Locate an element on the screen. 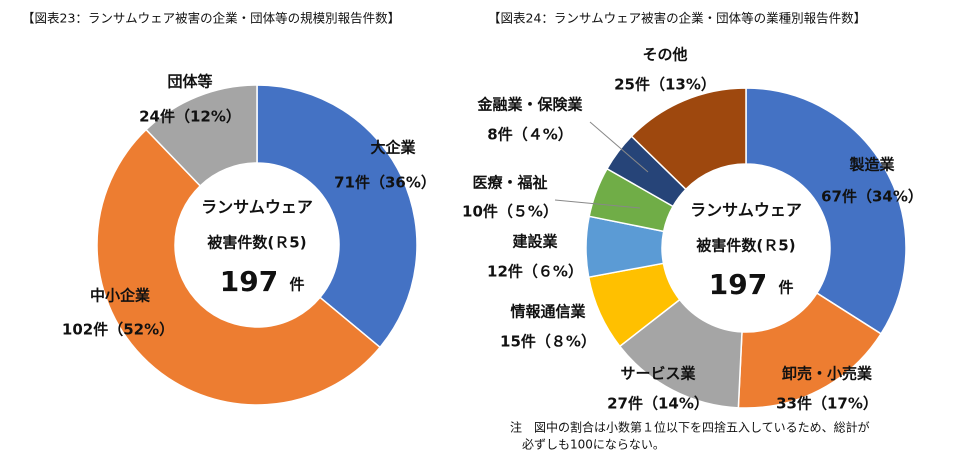 The image size is (977, 462). category-label: 金融業・保険業 is located at coordinates (529, 105).